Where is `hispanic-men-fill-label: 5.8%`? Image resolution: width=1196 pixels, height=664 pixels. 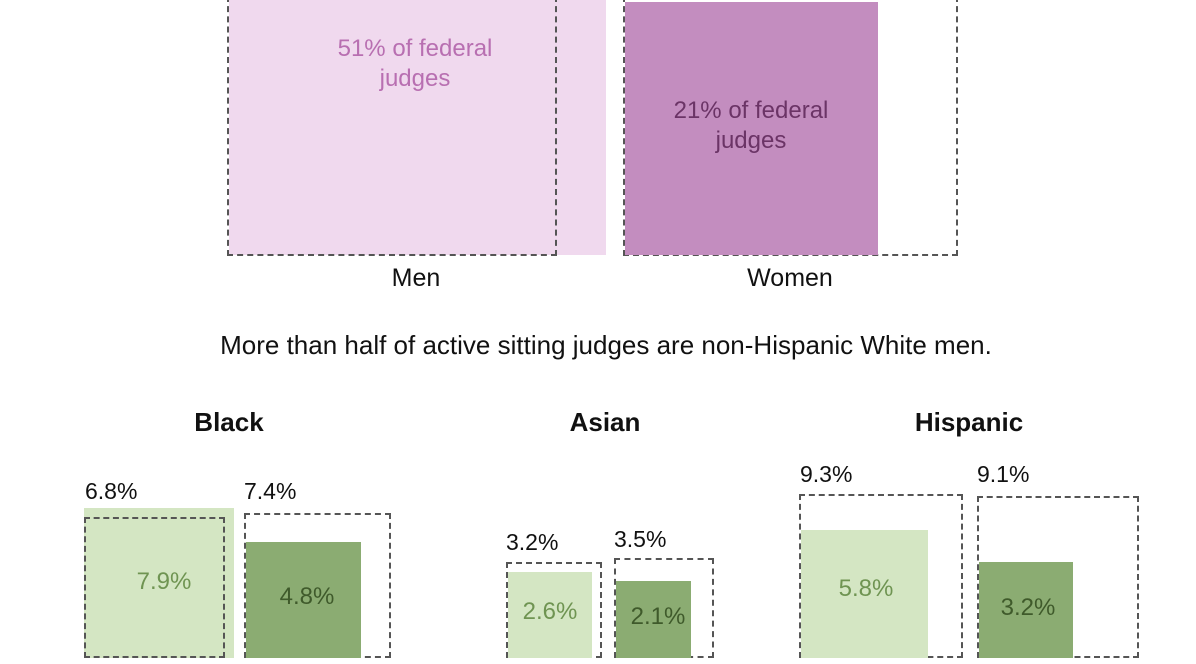
hispanic-men-fill-label: 5.8% is located at coordinates (866, 589).